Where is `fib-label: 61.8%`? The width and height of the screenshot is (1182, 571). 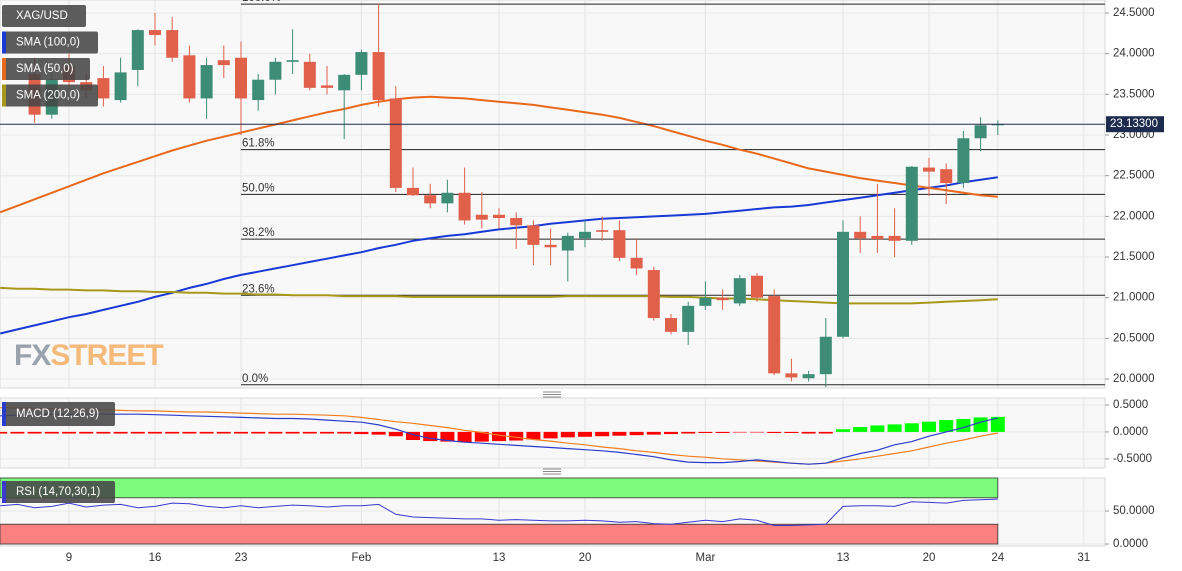 fib-label: 61.8% is located at coordinates (258, 144).